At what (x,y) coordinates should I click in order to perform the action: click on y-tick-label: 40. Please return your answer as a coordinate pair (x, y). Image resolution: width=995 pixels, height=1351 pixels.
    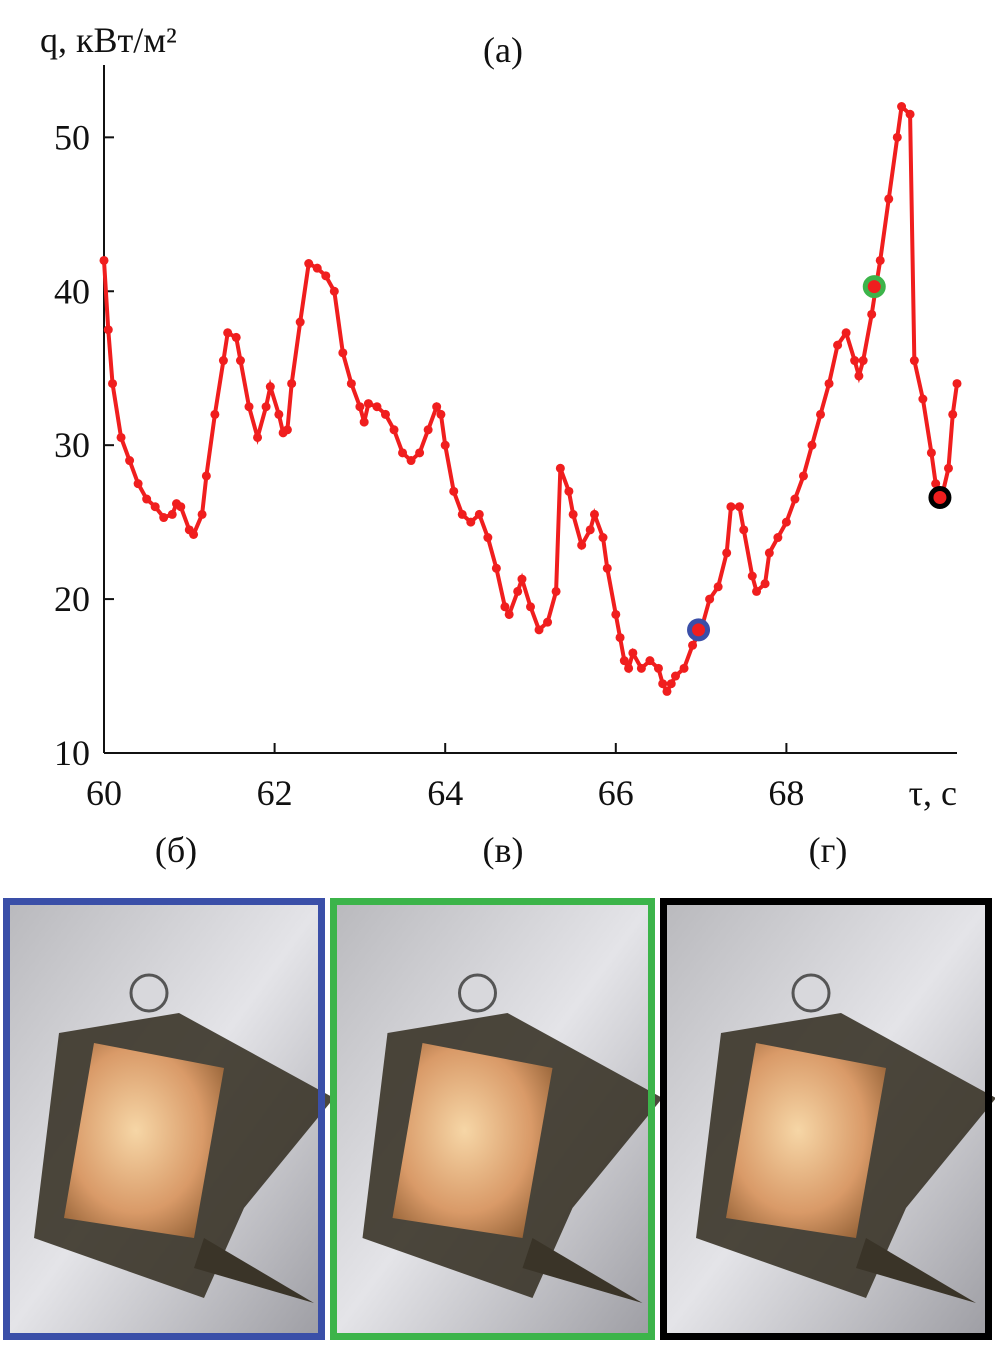
    Looking at the image, I should click on (72, 291).